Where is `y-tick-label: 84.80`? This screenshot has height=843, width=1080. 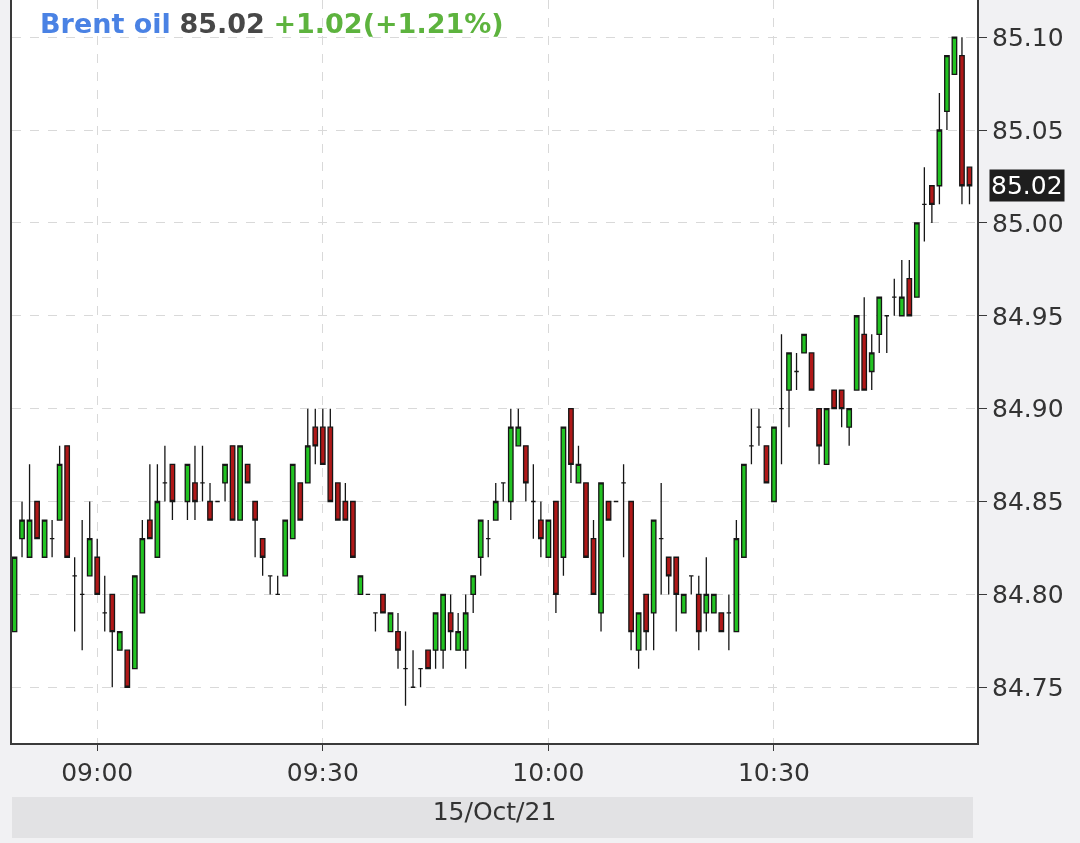
y-tick-label: 84.80 is located at coordinates (1028, 595).